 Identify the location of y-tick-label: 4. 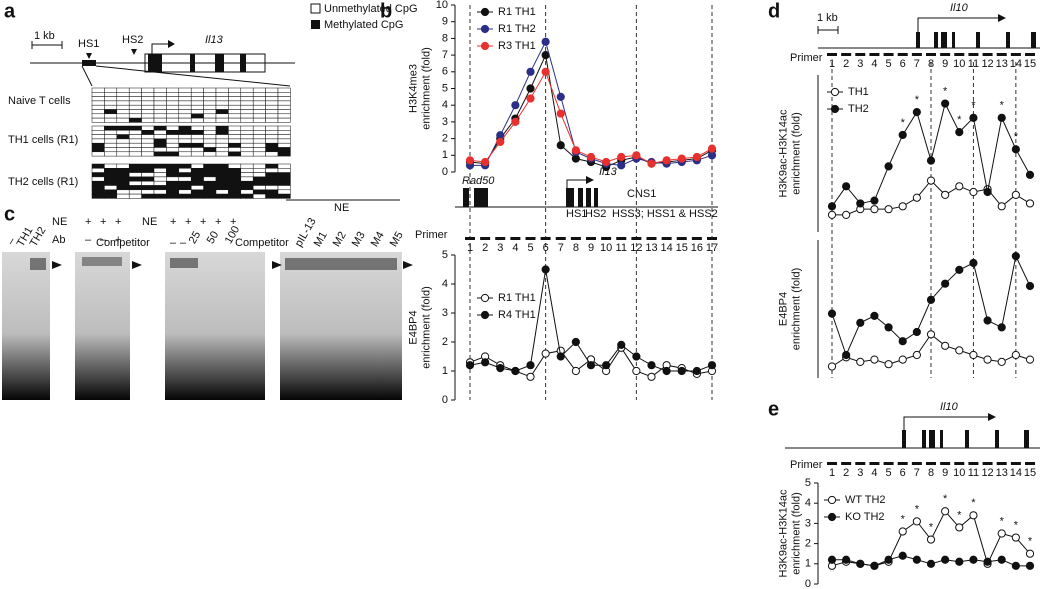
(445, 105).